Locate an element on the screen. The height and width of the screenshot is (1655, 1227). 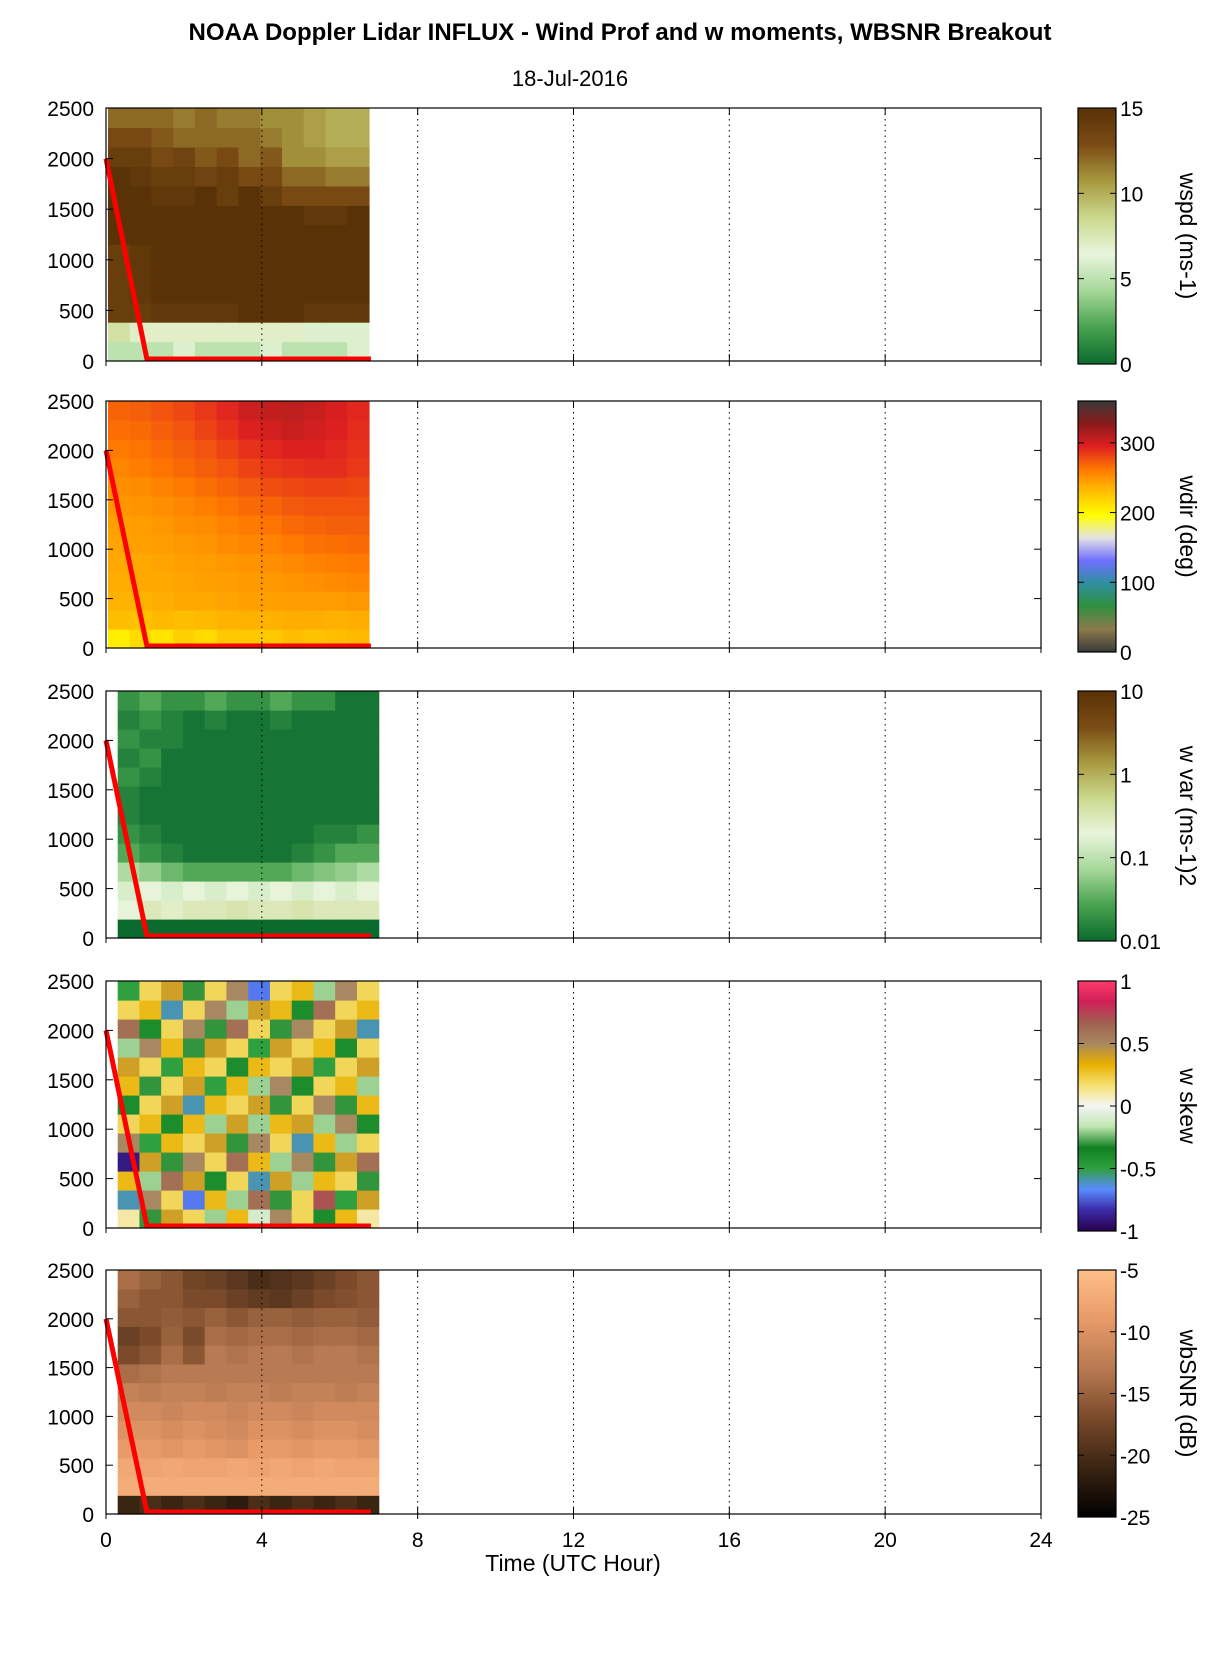
y-tick-label: 1500 is located at coordinates (70, 1369).